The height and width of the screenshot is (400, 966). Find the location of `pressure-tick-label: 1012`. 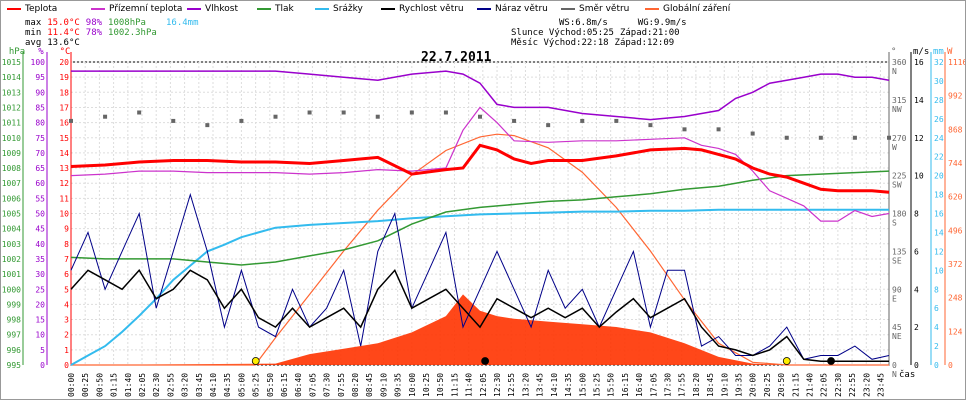

pressure-tick-label: 1012 is located at coordinates (11, 107).